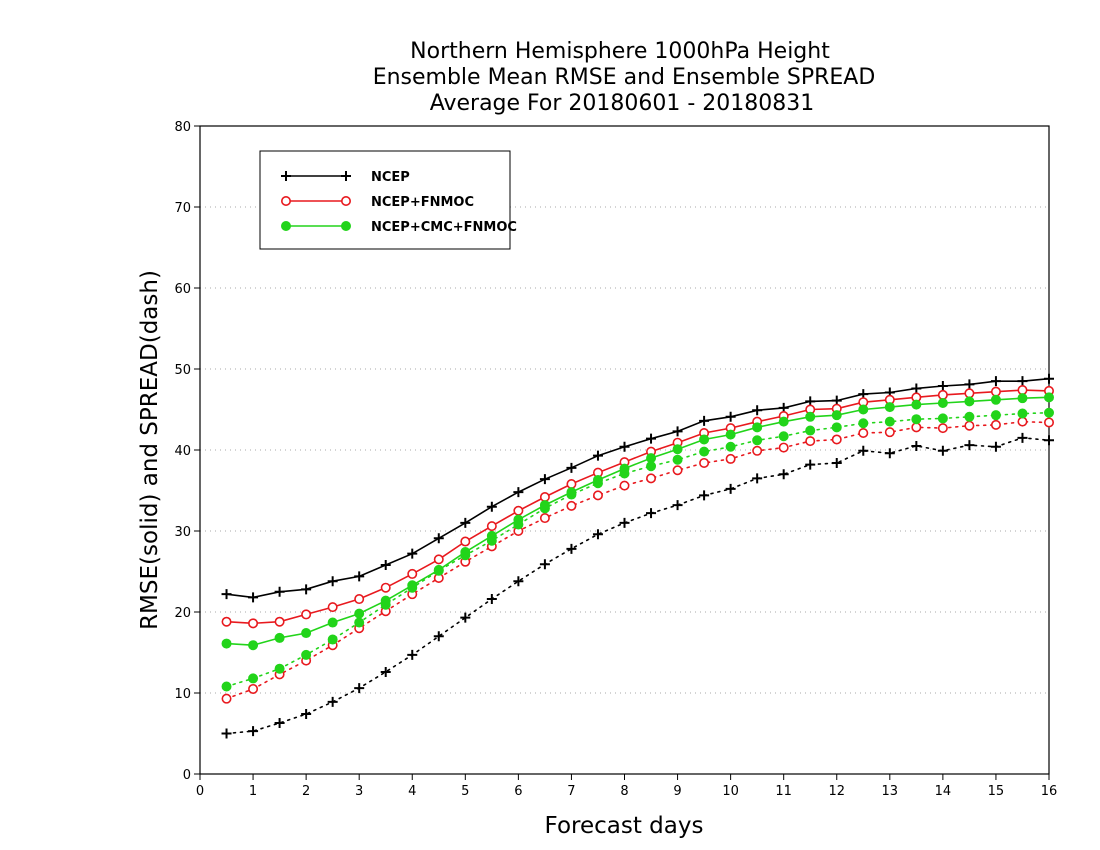 This screenshot has width=1100, height=850. Describe the element at coordinates (399, 227) in the screenshot. I see `legend-item-ncep-cmc-fnmoc: NCEP+CMC+FNMOC` at that location.